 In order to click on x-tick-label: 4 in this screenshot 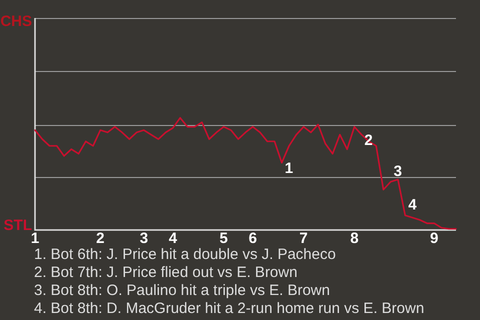, I will do `click(173, 239)`.